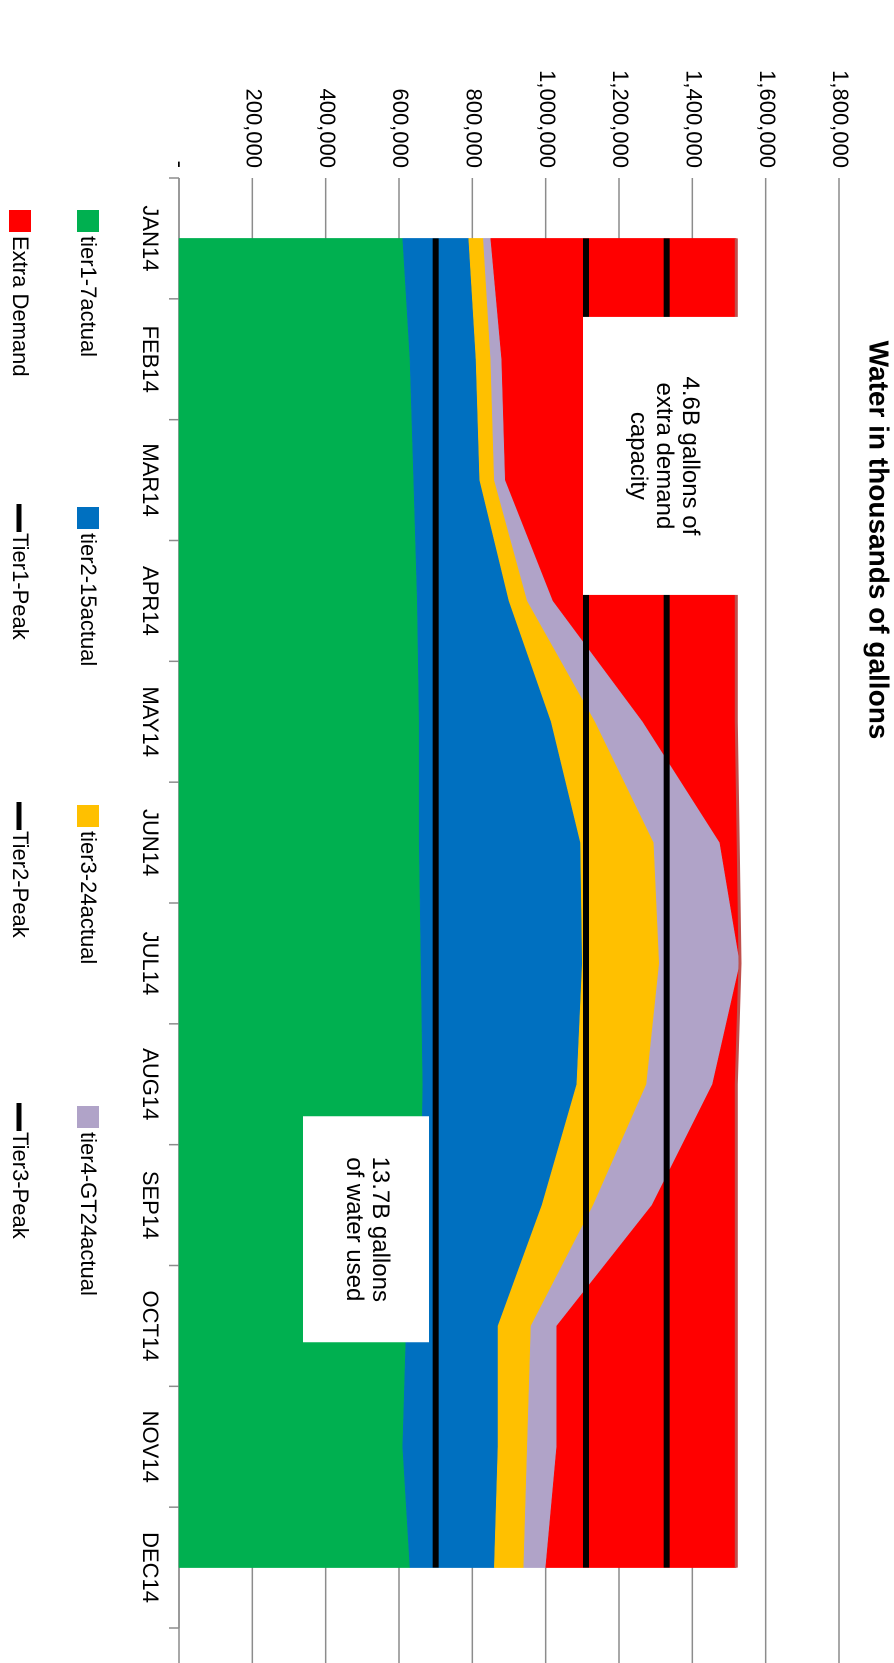  I want to click on x-tick-label: OCT14, so click(150, 1325).